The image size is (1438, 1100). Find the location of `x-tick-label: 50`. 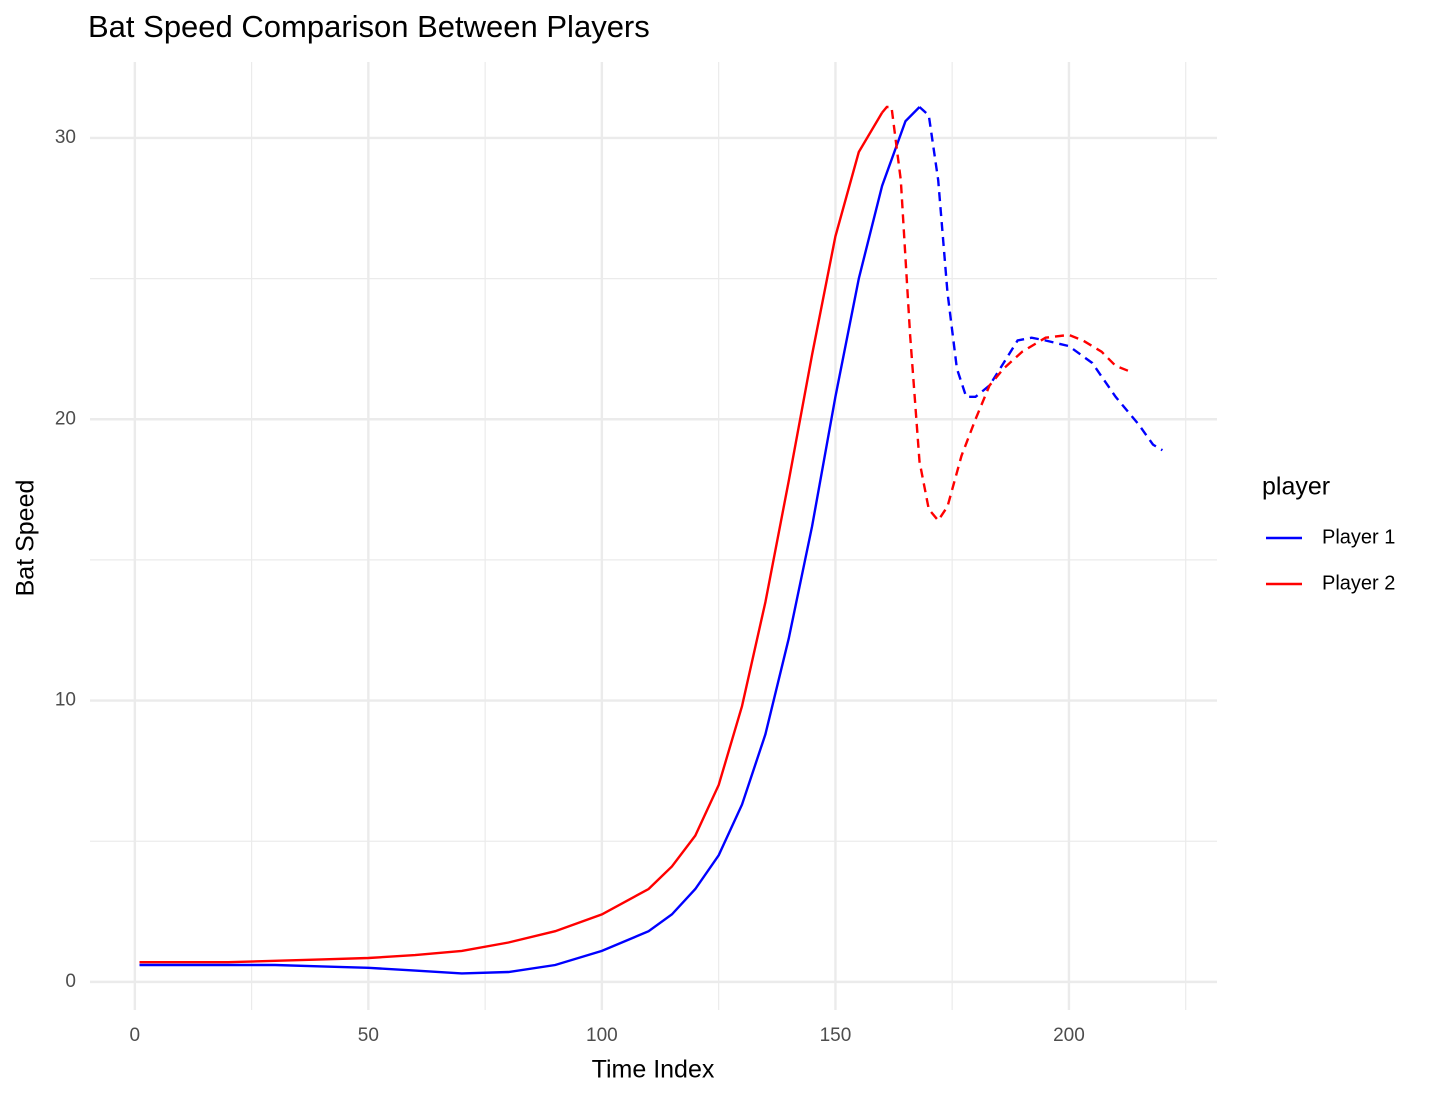

x-tick-label: 50 is located at coordinates (368, 1035).